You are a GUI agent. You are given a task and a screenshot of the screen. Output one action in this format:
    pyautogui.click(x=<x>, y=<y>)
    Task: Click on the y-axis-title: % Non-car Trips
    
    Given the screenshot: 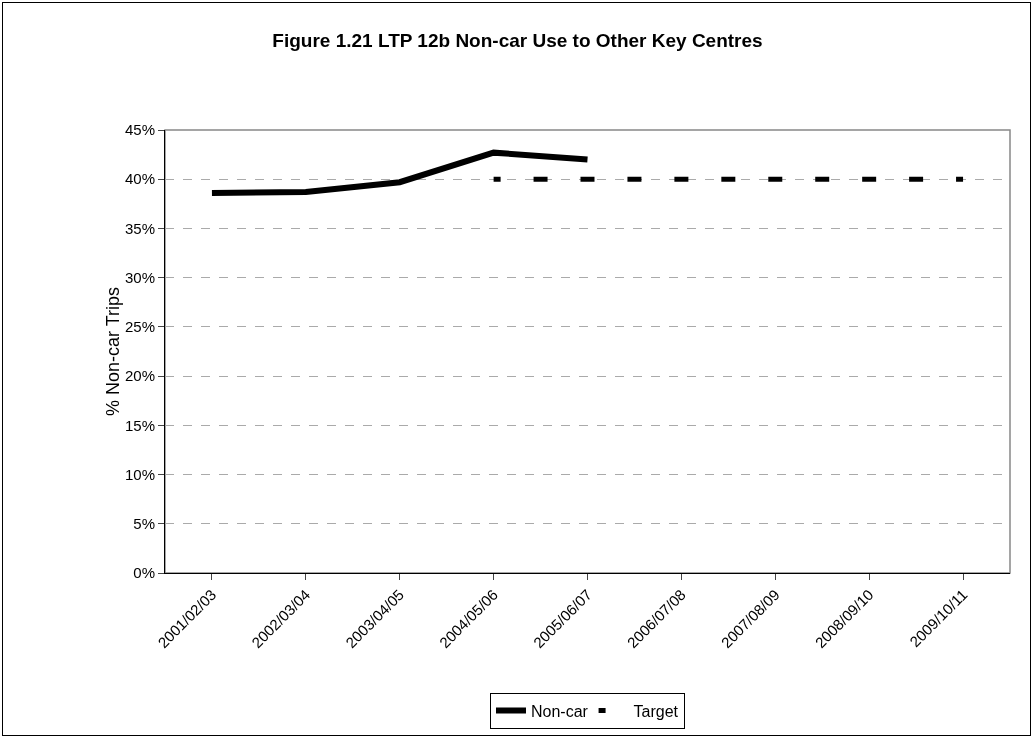 What is the action you would take?
    pyautogui.click(x=112, y=351)
    